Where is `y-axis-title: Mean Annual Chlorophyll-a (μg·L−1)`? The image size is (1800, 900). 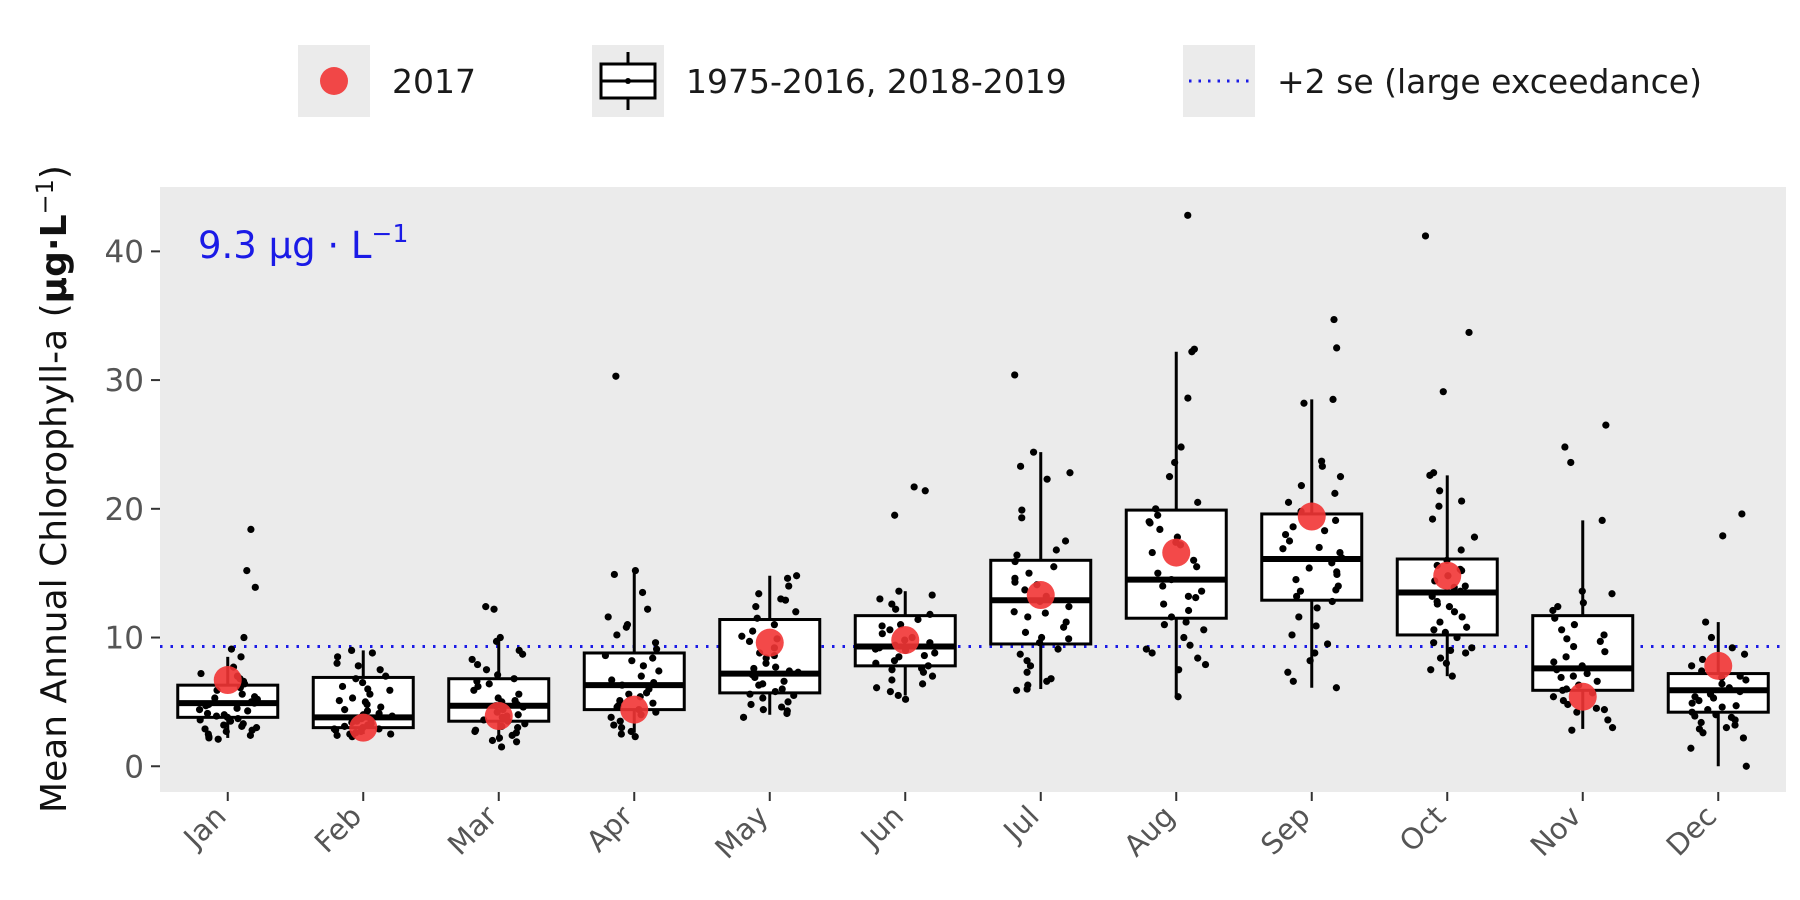
y-axis-title: Mean Annual Chlorophyll-a (μg·L−1) is located at coordinates (53, 489).